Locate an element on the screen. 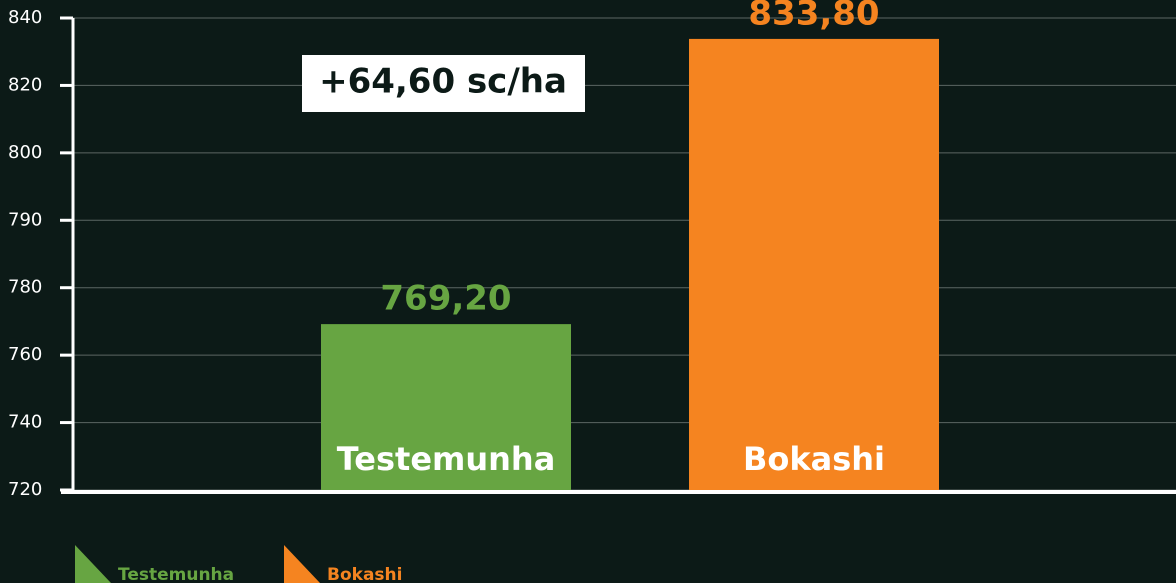  legend-label: Testemunha is located at coordinates (176, 574).